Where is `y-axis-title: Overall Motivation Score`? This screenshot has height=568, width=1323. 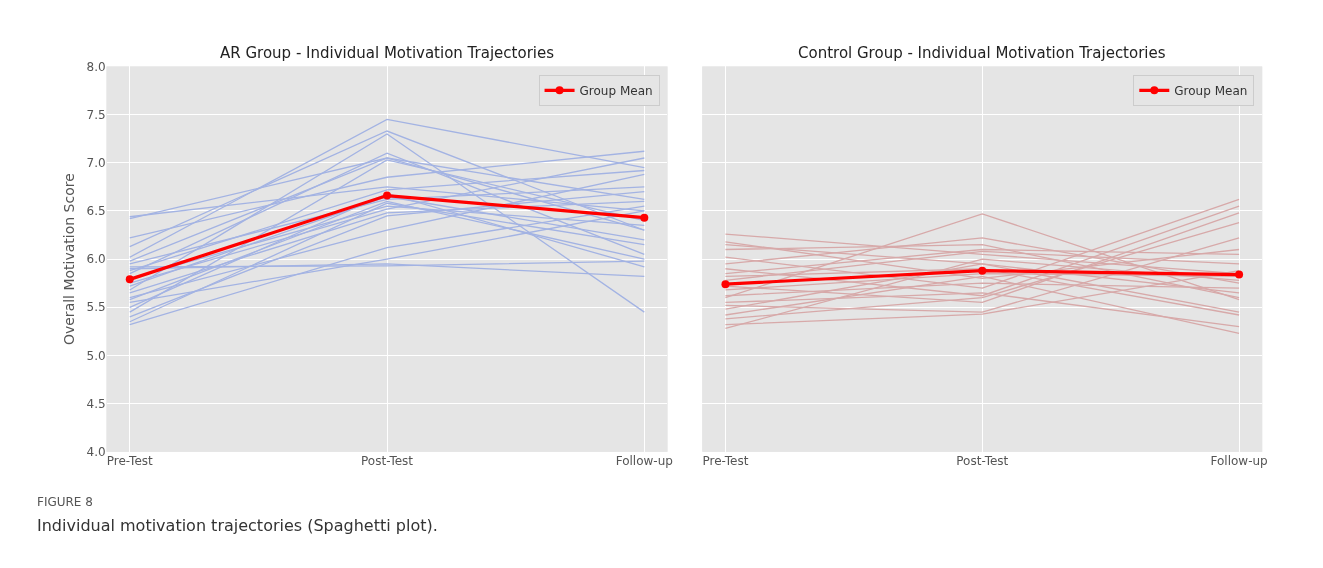 y-axis-title: Overall Motivation Score is located at coordinates (69, 259).